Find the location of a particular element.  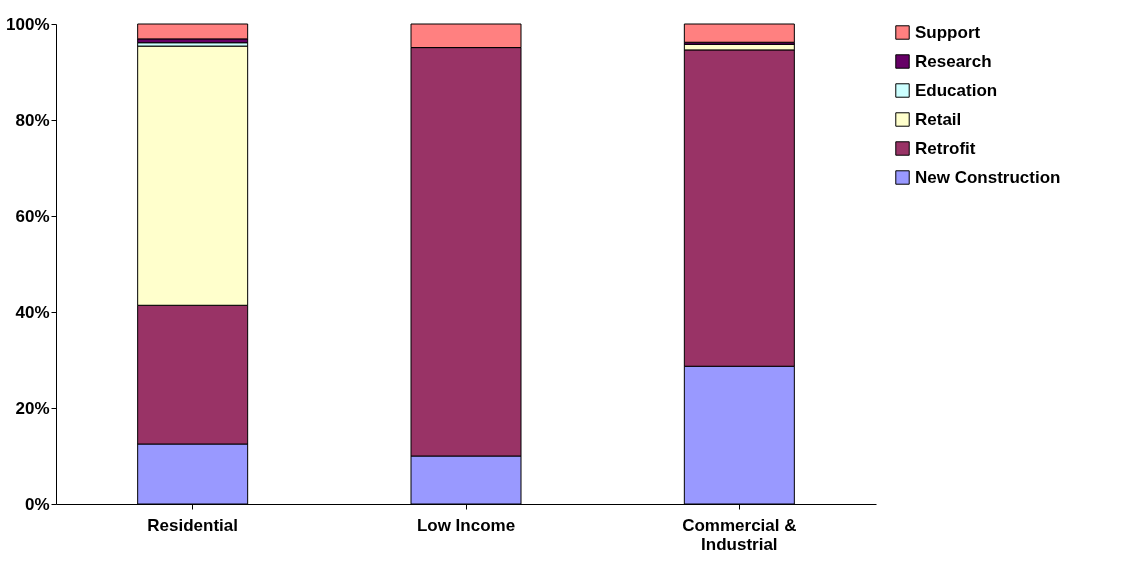

y-tick-label: 20% is located at coordinates (32, 408).